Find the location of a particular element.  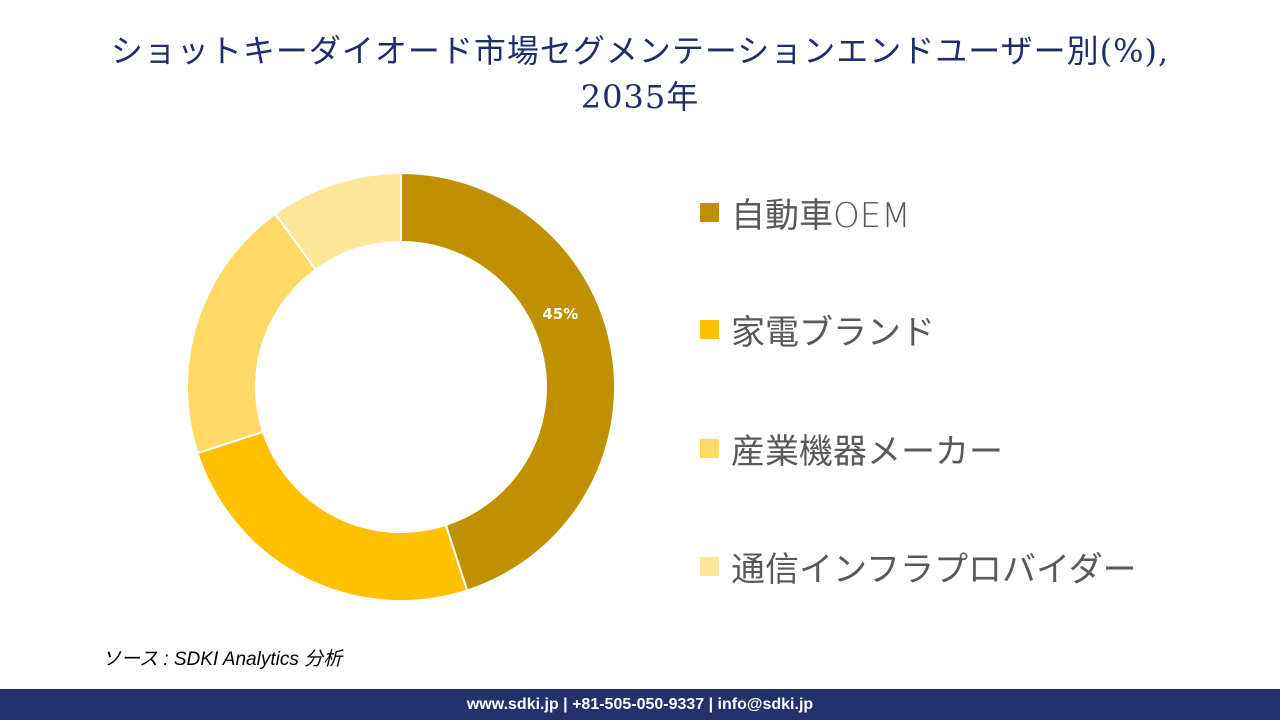

legend-item-automotive-oem: 自動車OEM is located at coordinates (805, 212).